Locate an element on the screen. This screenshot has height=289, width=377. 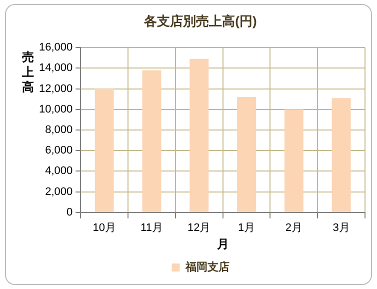
y-axis-title: 売上高 is located at coordinates (28, 72).